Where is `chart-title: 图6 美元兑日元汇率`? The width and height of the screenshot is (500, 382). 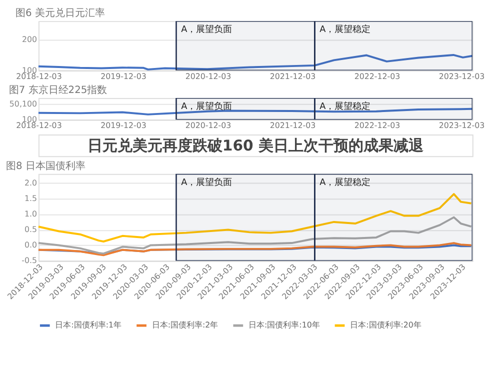 chart-title: 图6 美元兑日元汇率 is located at coordinates (60, 13).